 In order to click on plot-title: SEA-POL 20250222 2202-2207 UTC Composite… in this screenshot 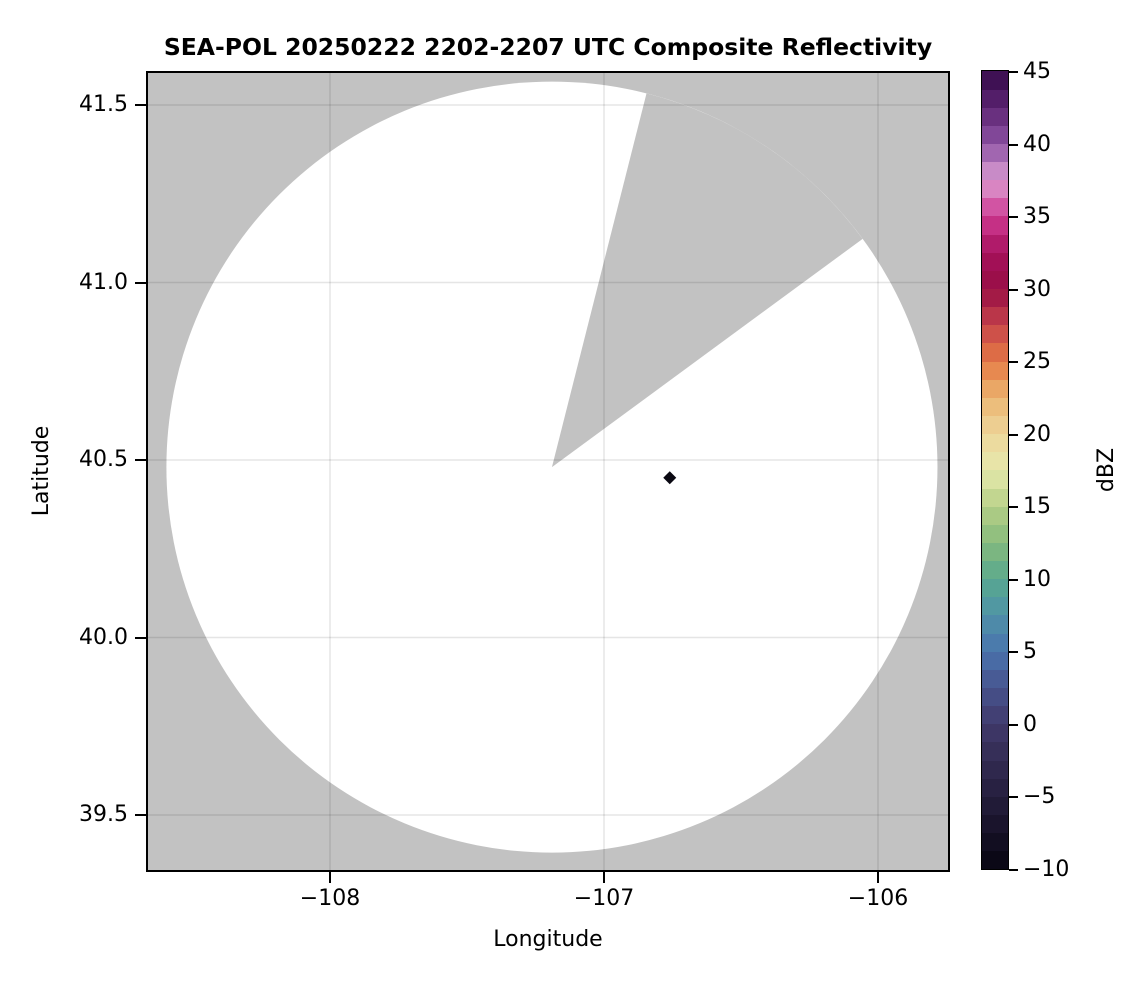, I will do `click(548, 47)`.